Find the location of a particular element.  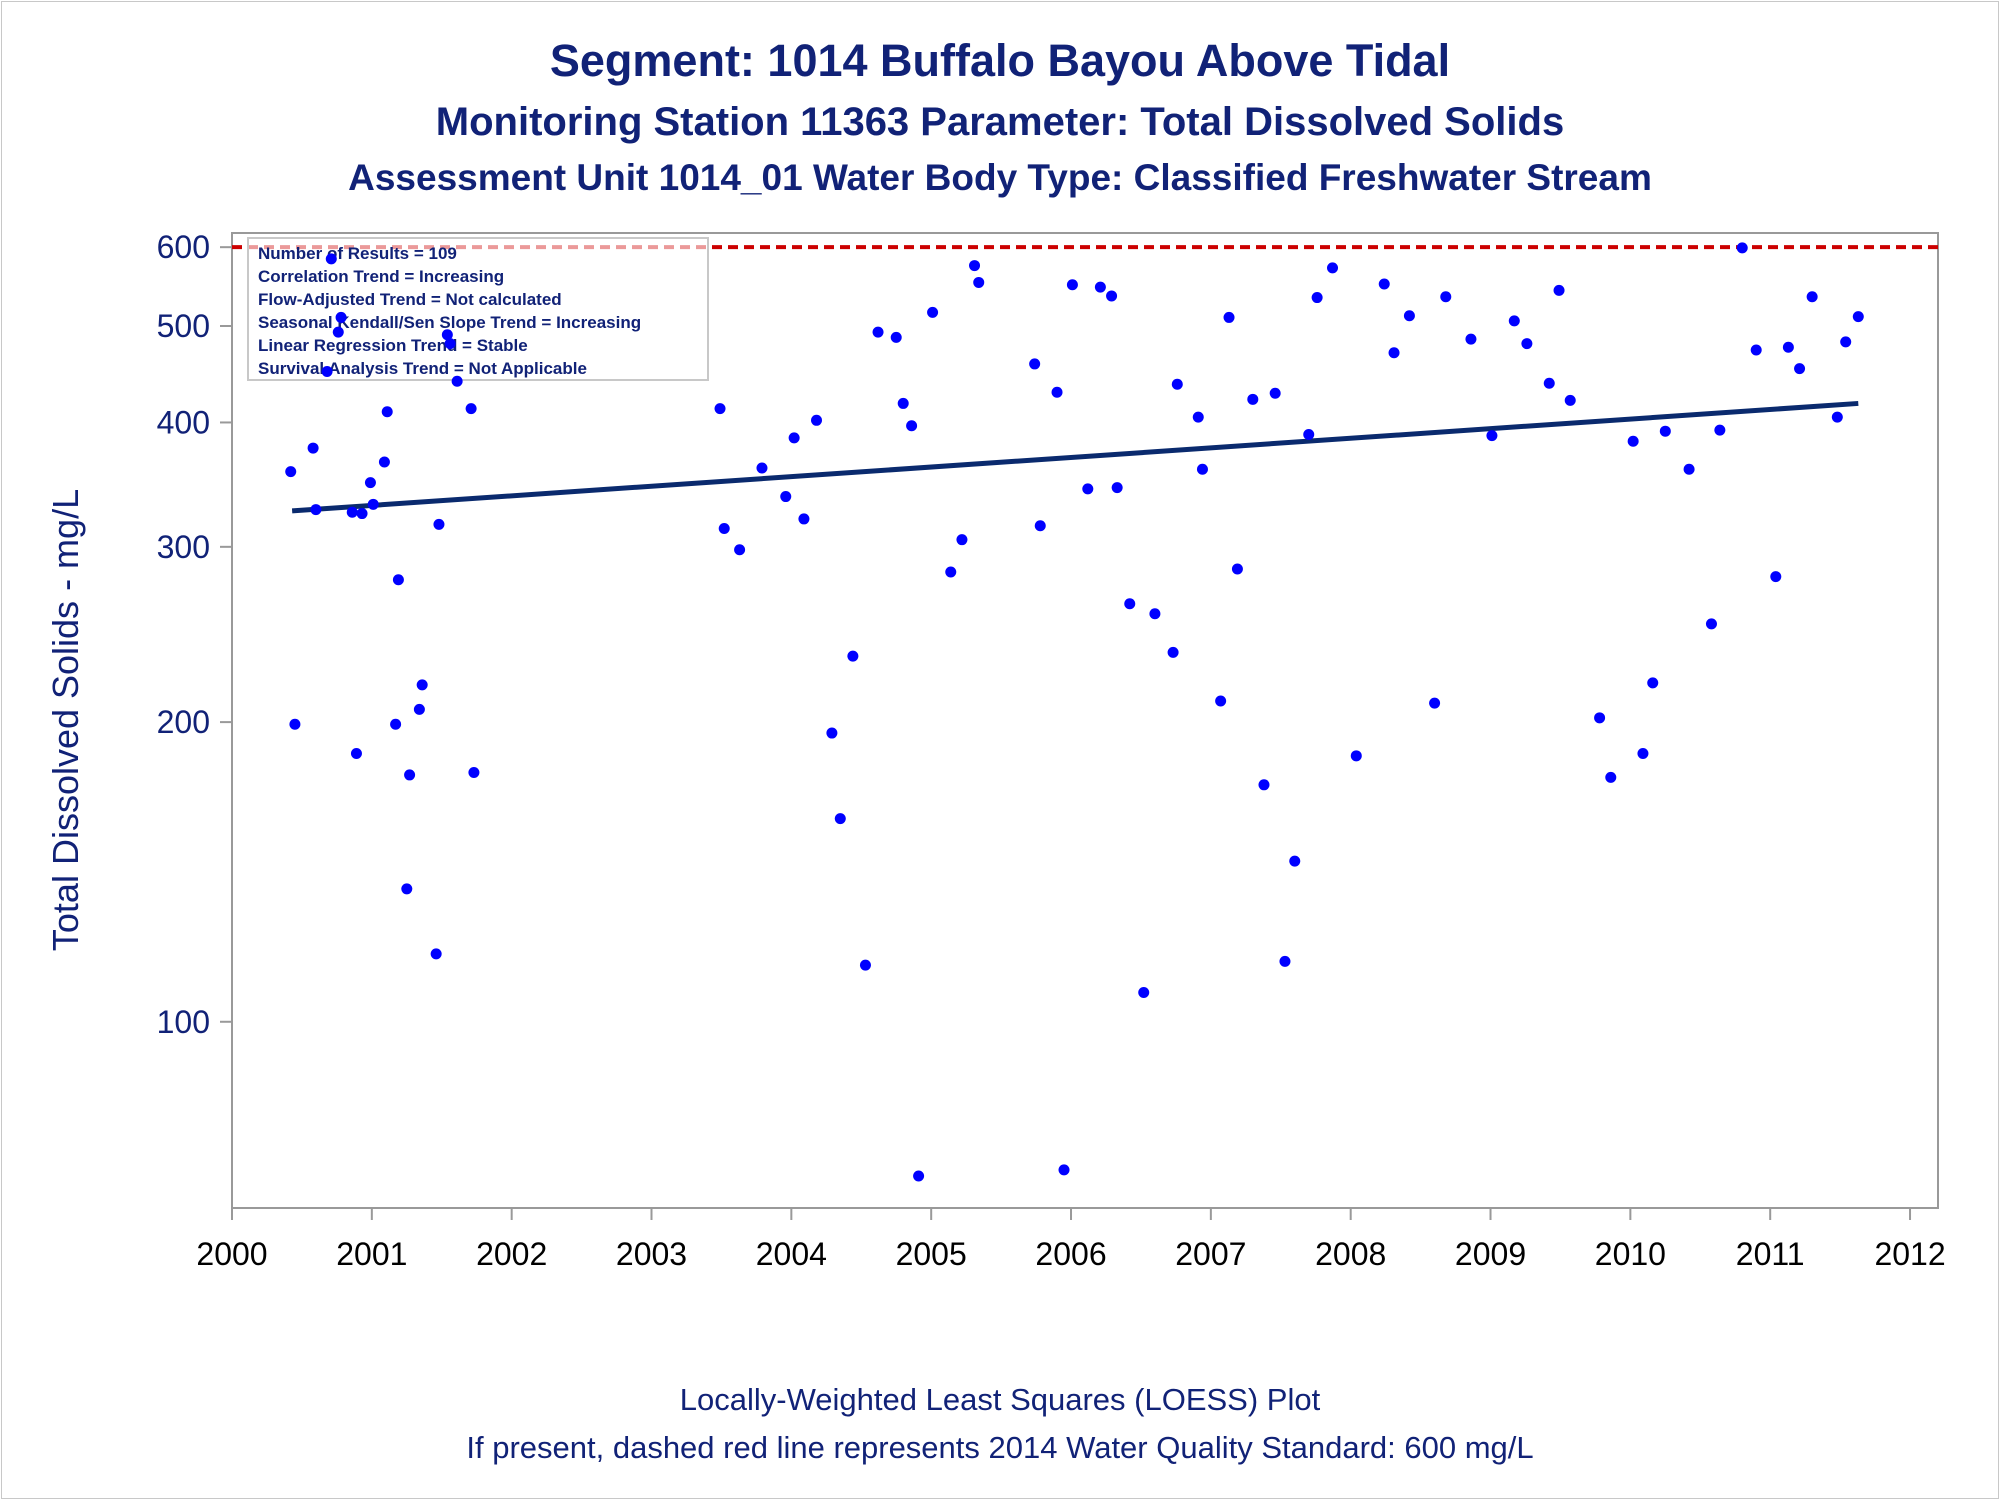

x-tick-label: 2008 is located at coordinates (1350, 1254).